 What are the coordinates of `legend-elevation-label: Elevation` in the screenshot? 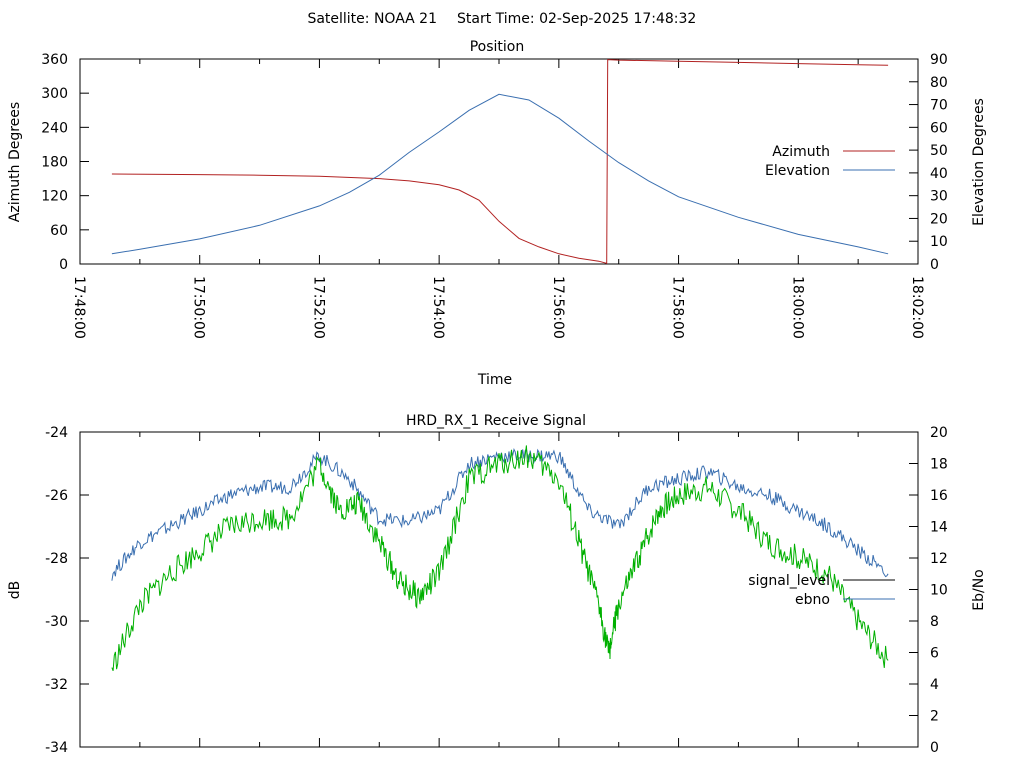 It's located at (797, 171).